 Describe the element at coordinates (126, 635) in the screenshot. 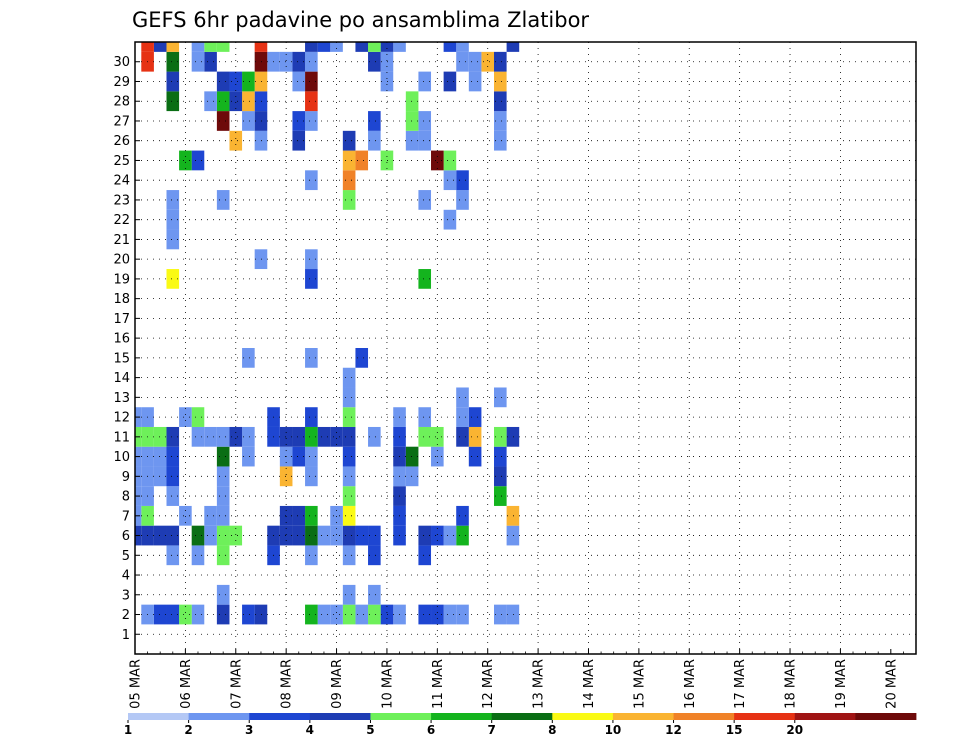

I see `y-tick-label: 1` at that location.